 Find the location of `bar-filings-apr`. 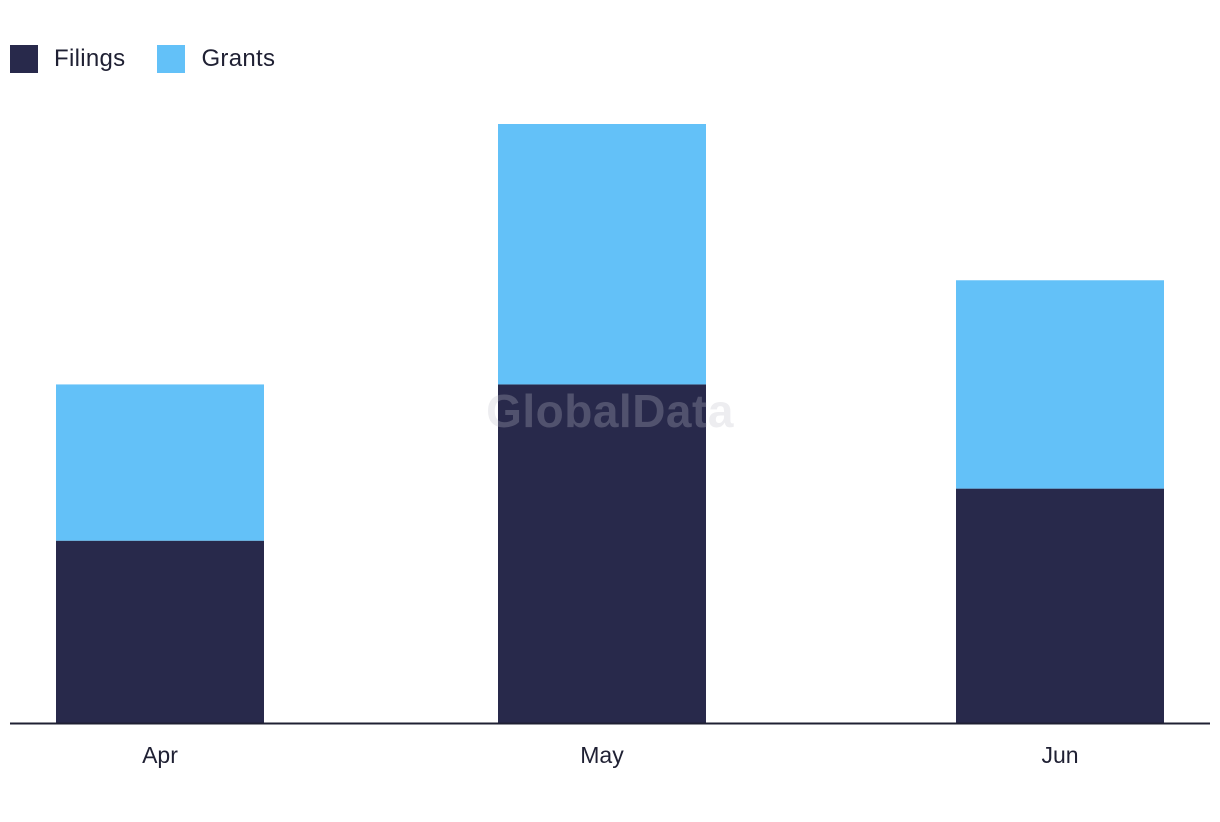

bar-filings-apr is located at coordinates (160, 631).